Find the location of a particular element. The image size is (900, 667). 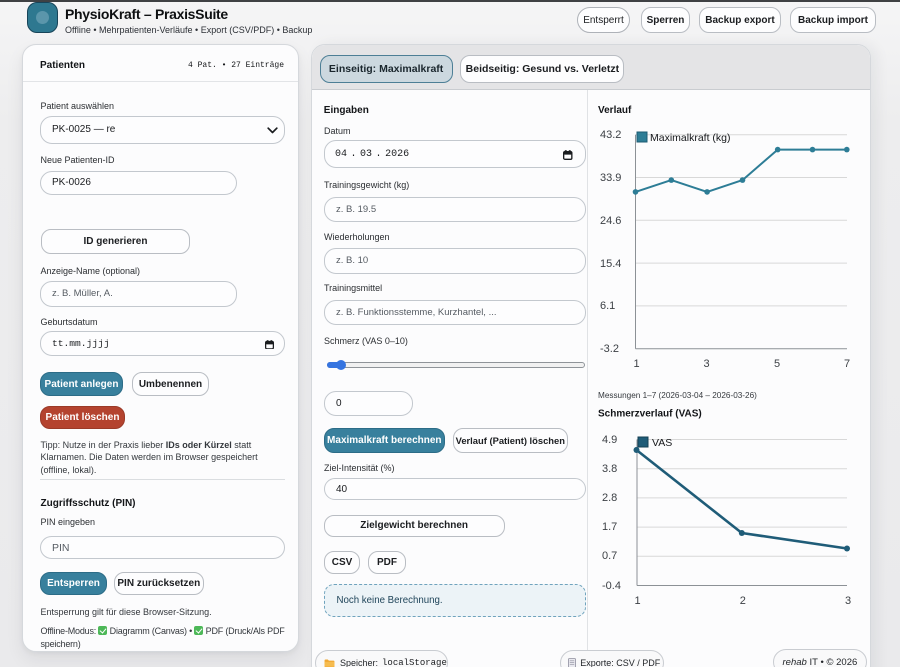

svg-text: 33.9 is located at coordinates (610, 178).